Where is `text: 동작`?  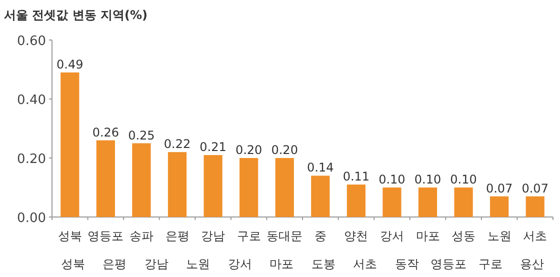 text: 동작 is located at coordinates (406, 264).